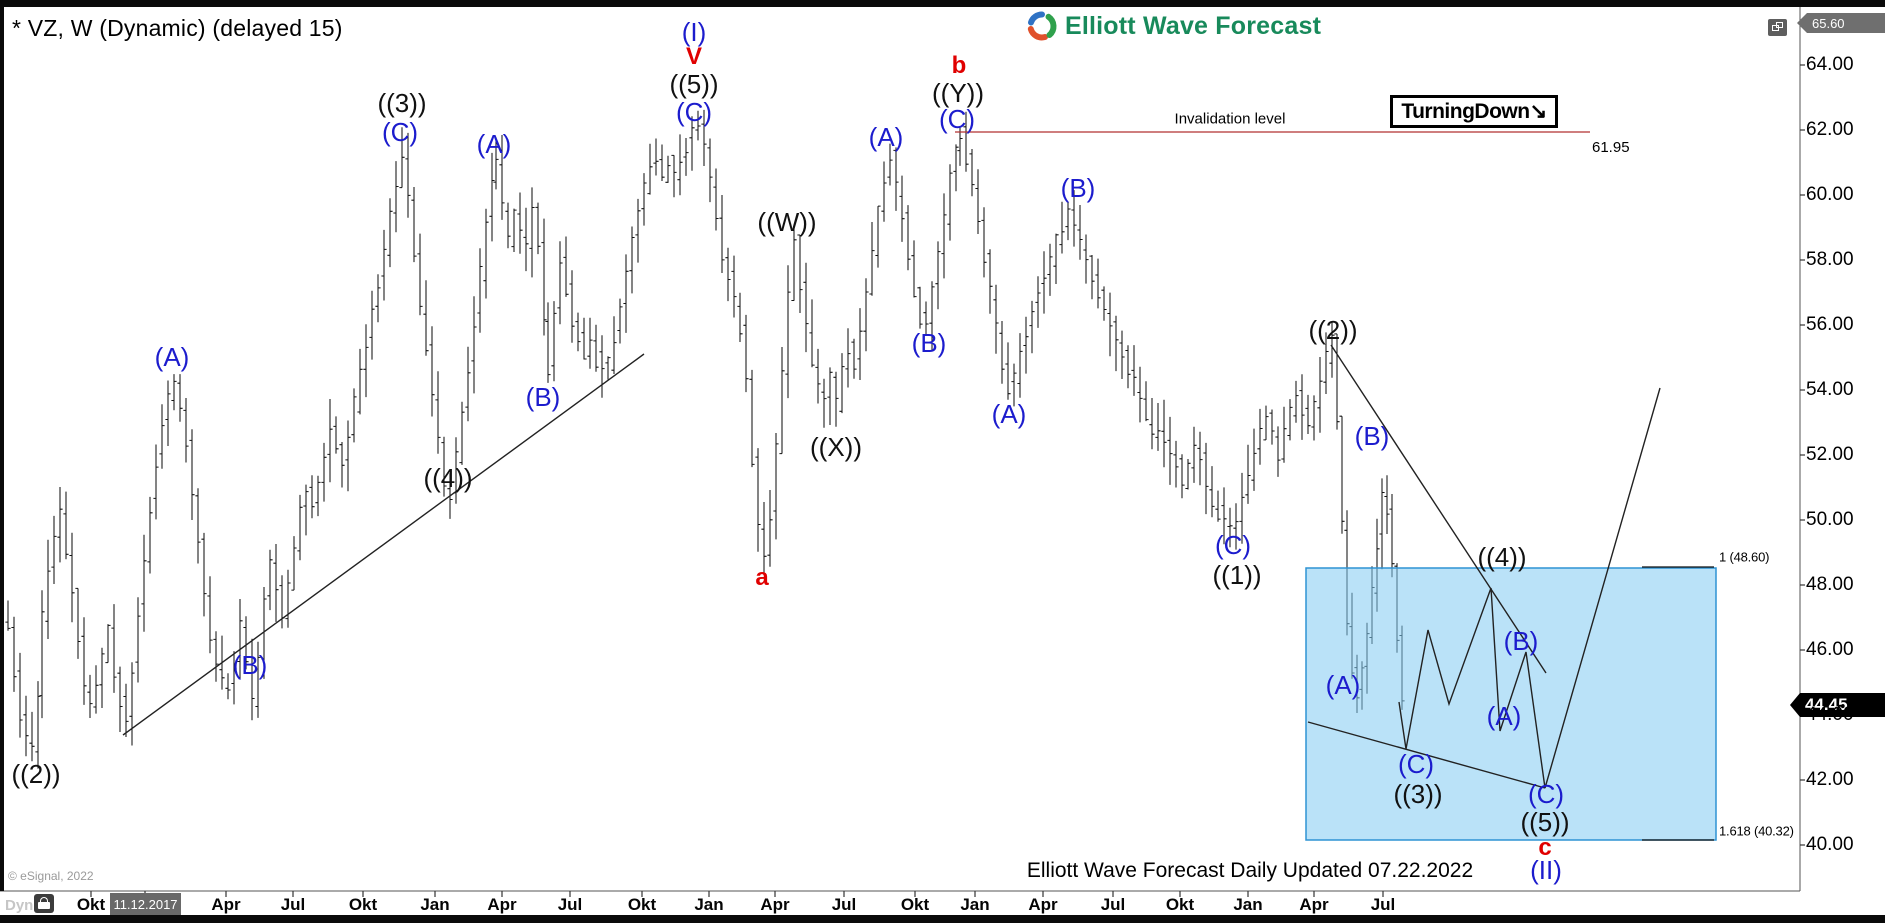 The width and height of the screenshot is (1885, 923). What do you see at coordinates (1538, 111) in the screenshot?
I see `down-right-arrow-icon: ↘` at bounding box center [1538, 111].